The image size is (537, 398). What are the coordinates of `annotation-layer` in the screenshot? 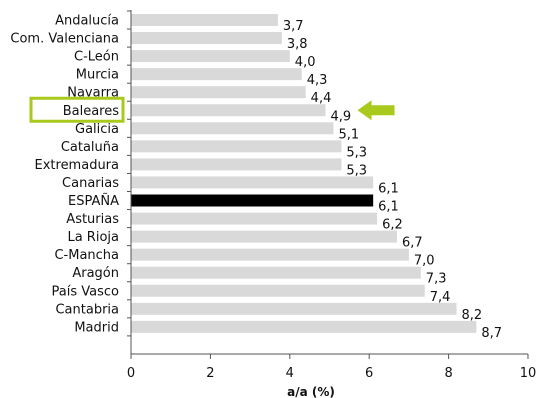 It's located at (212, 109).